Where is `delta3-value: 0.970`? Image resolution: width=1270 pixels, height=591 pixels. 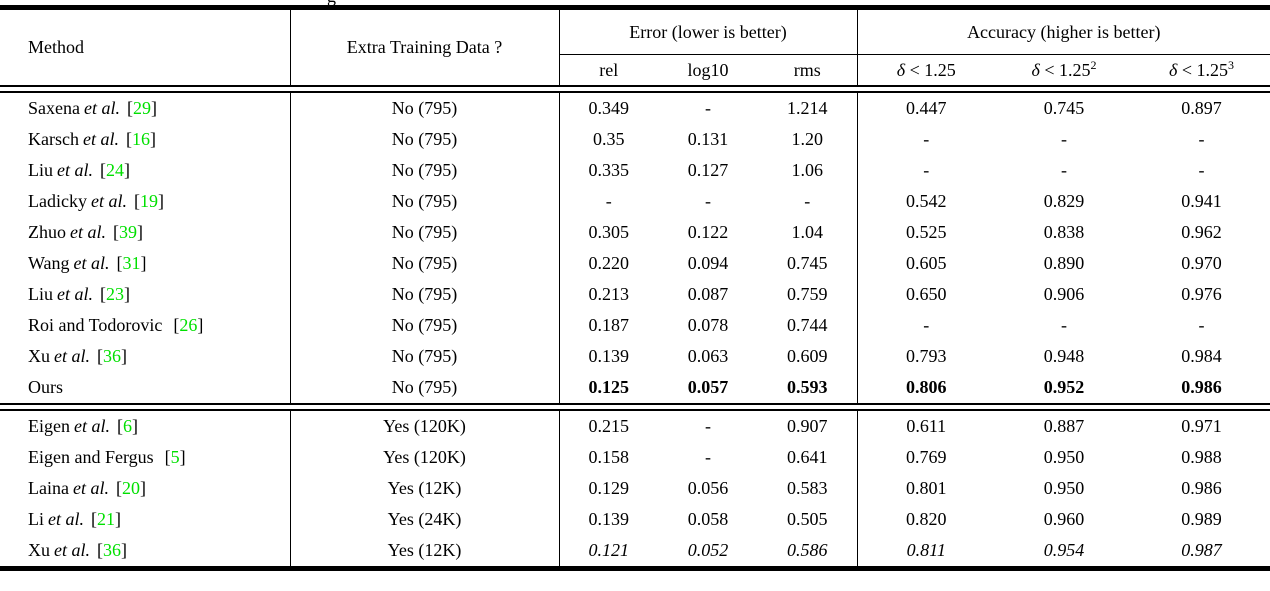
delta3-value: 0.970 is located at coordinates (1201, 263).